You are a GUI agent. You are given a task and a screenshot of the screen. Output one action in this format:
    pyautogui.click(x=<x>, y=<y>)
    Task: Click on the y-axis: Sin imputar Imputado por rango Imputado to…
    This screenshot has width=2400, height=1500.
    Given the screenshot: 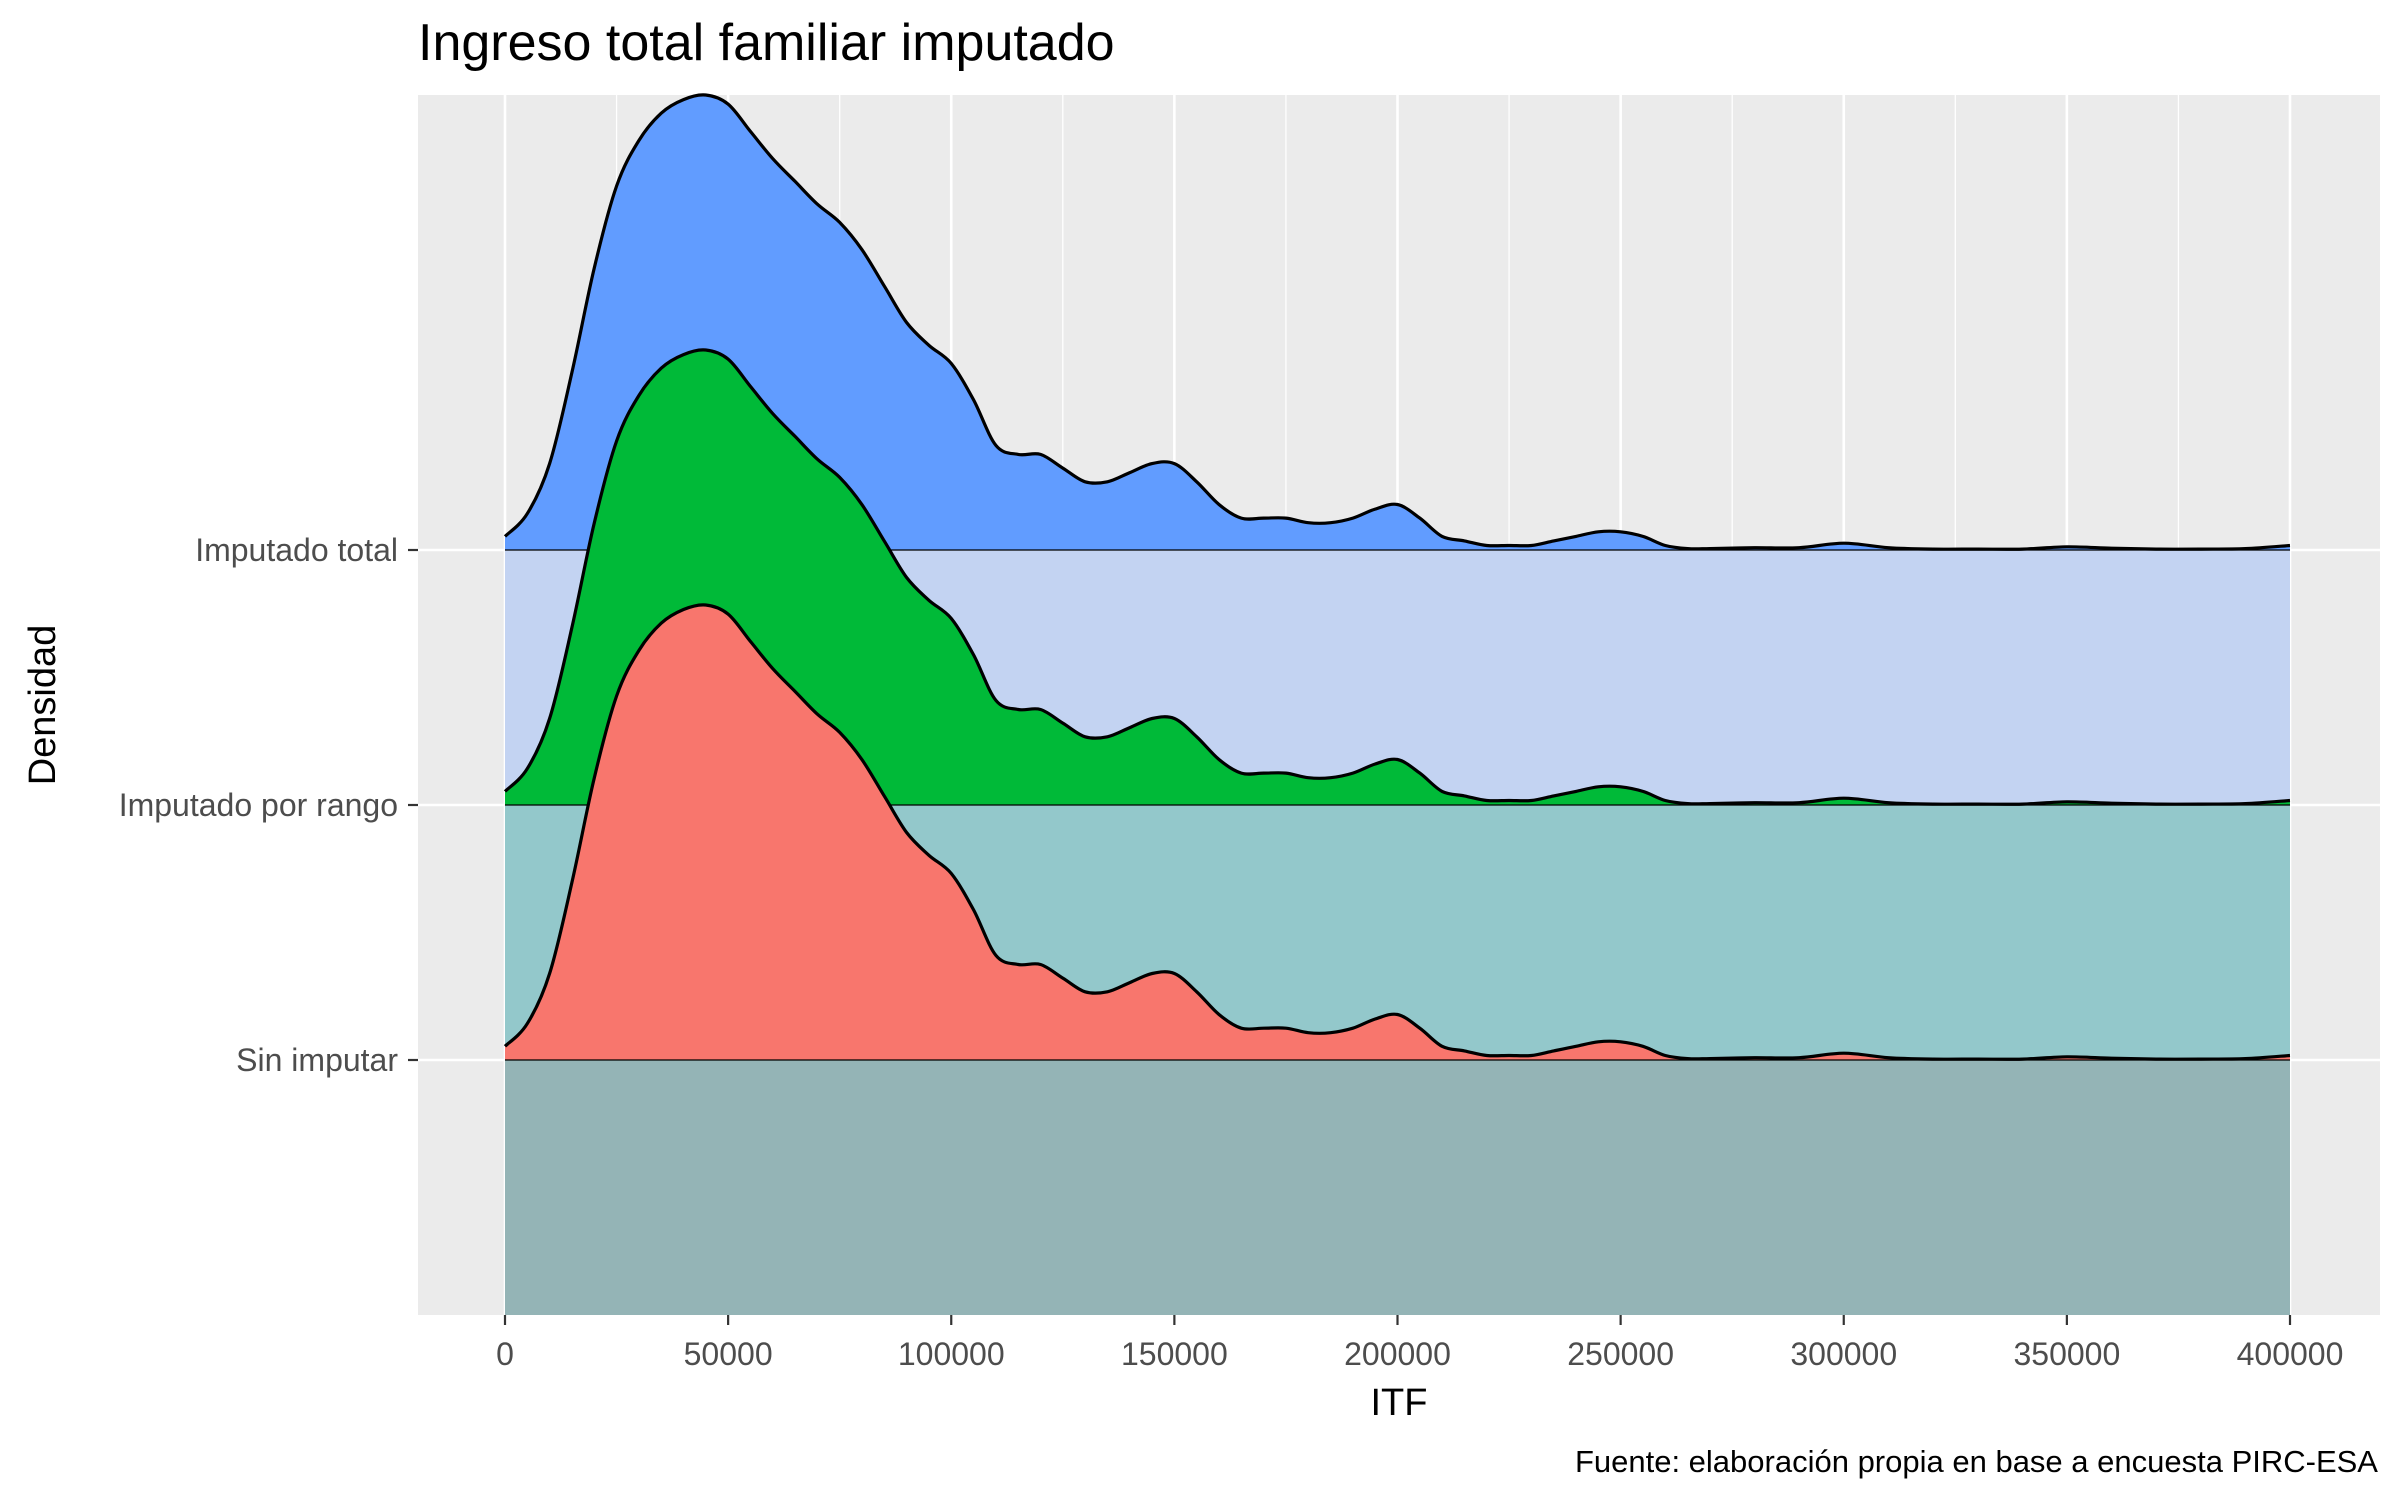 What is the action you would take?
    pyautogui.click(x=268, y=805)
    